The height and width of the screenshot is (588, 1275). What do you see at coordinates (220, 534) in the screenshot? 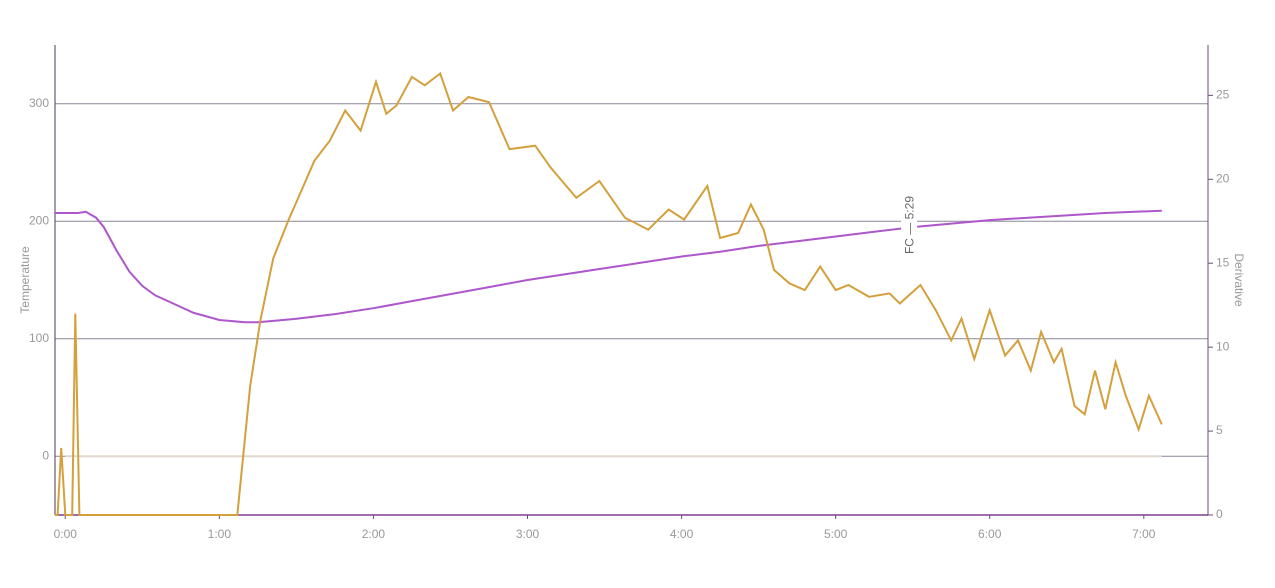
I see `x-tick-label: 1:00` at bounding box center [220, 534].